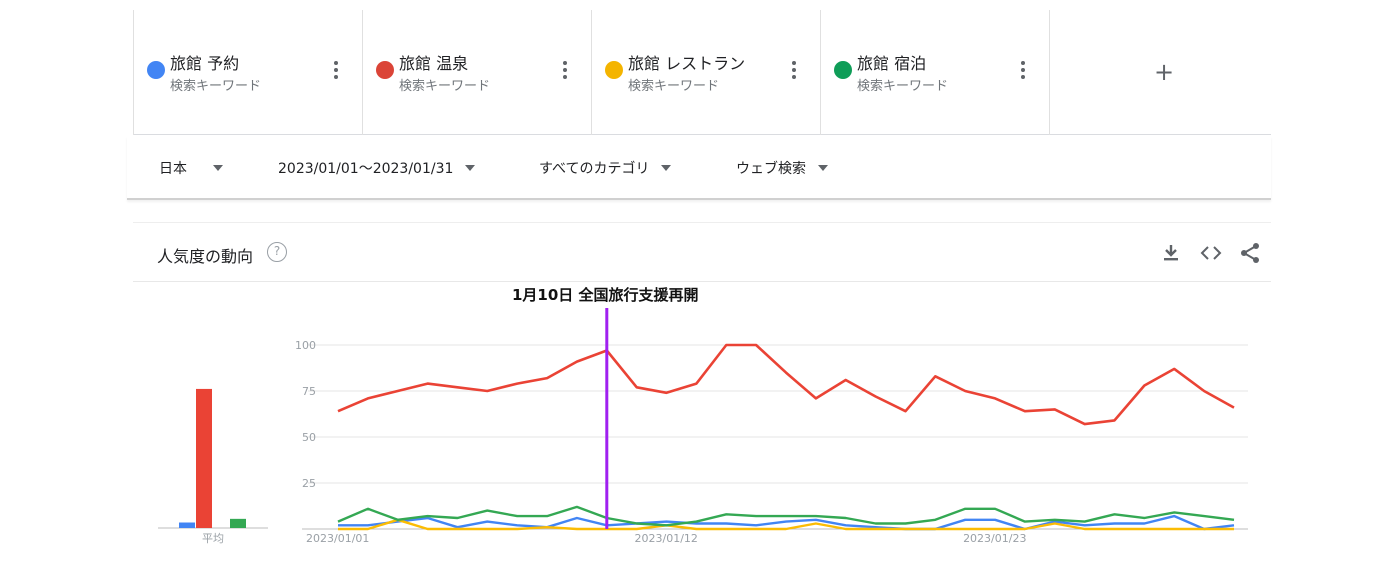  I want to click on add-comparison-card: +, so click(1159, 72).